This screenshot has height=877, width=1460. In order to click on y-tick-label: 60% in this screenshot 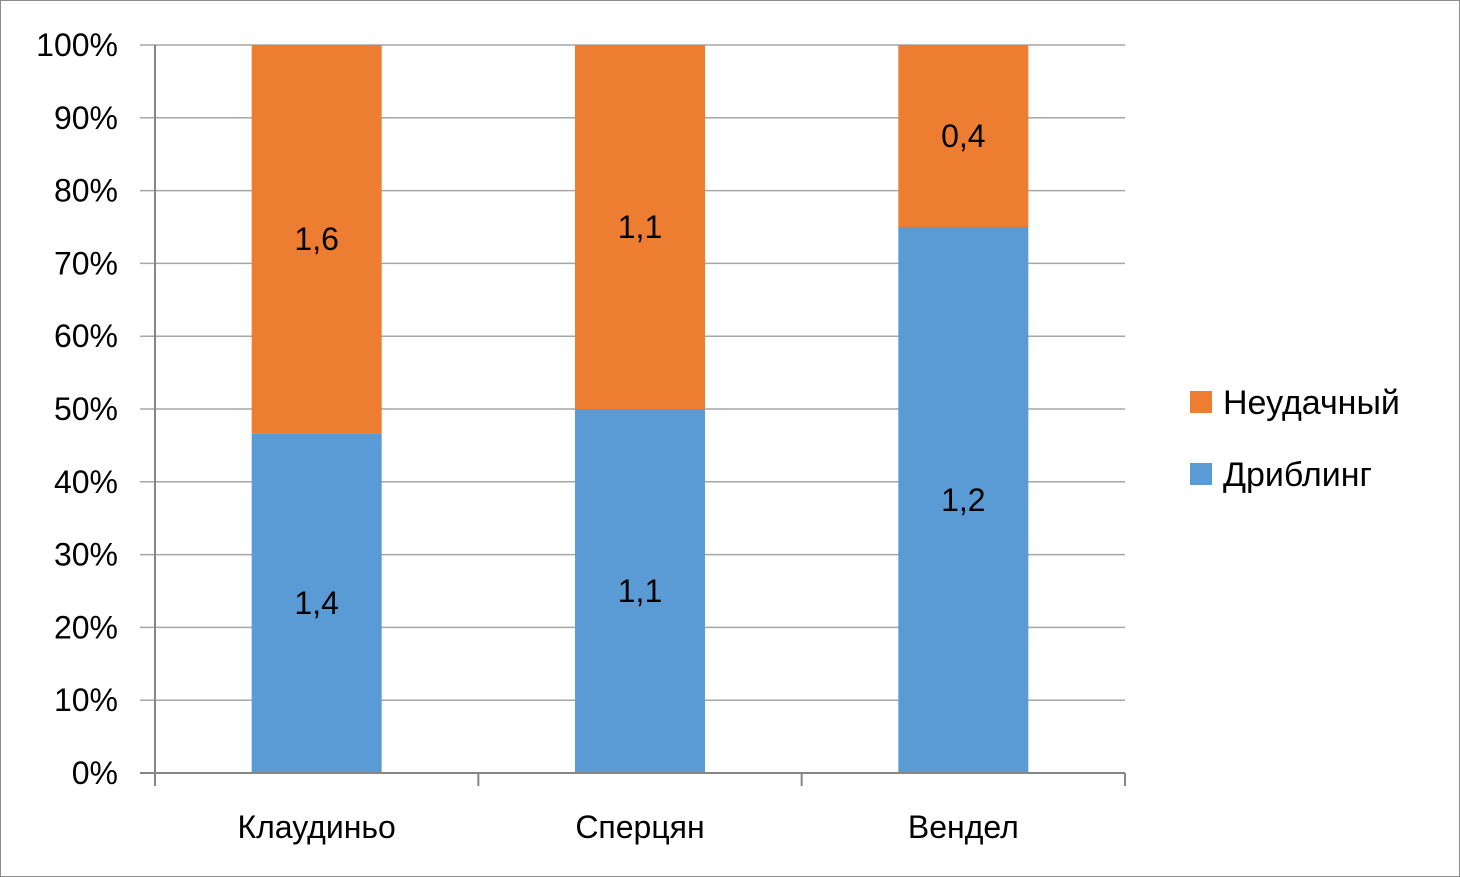, I will do `click(86, 336)`.